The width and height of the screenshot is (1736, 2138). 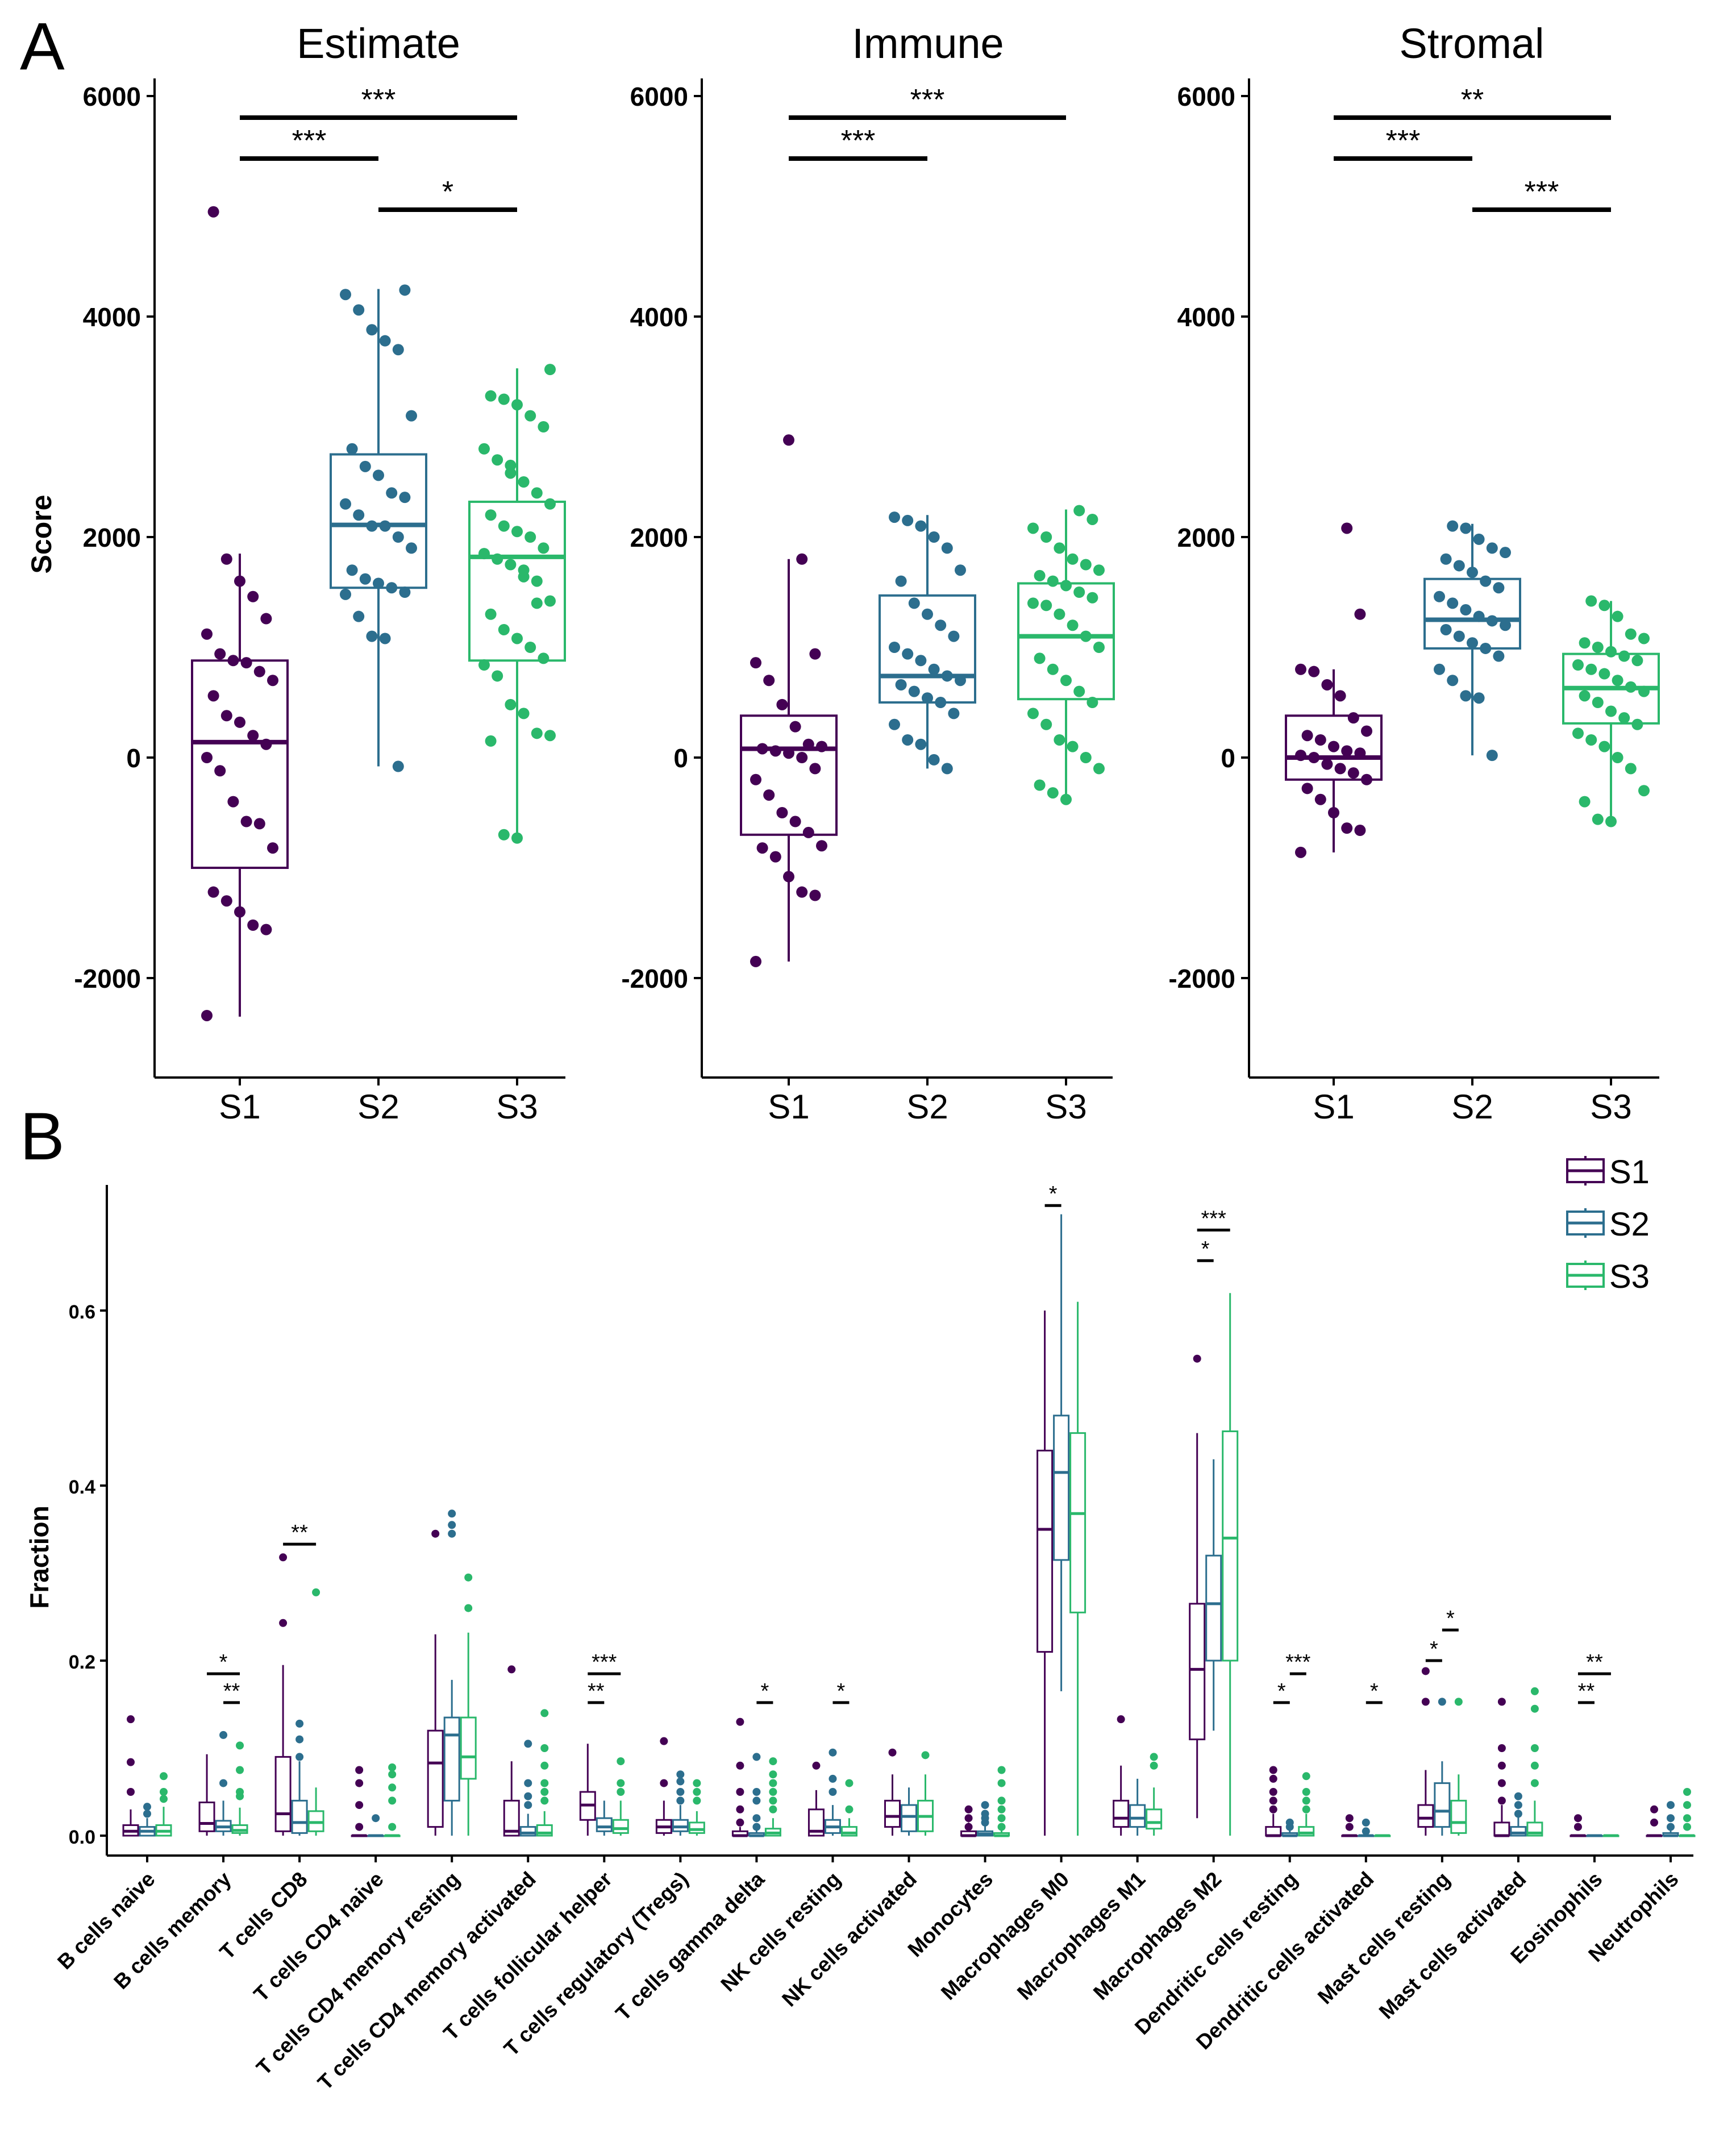 I want to click on category-label: T cells gamma delta, so click(x=690, y=1946).